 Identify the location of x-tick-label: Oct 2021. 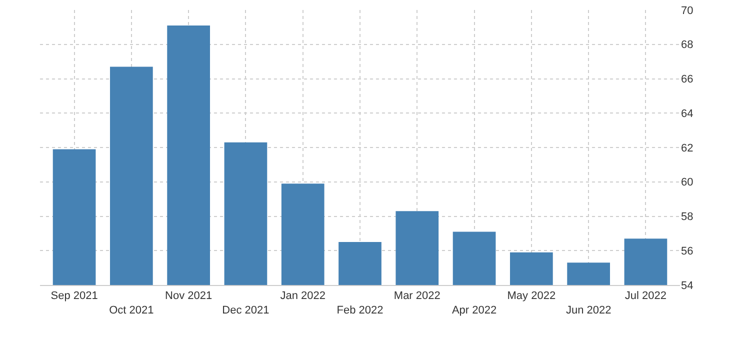
(131, 310).